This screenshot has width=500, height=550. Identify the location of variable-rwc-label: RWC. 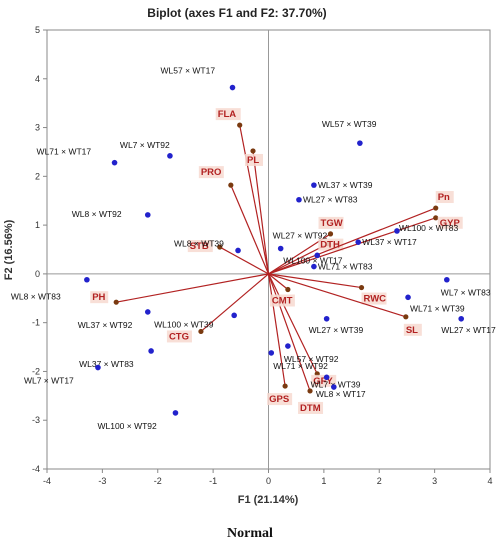
(375, 299).